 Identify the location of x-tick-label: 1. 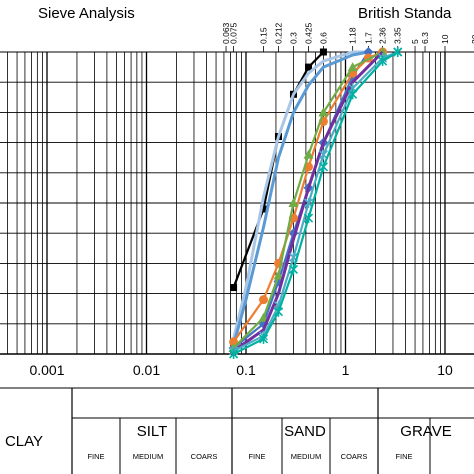
(346, 370).